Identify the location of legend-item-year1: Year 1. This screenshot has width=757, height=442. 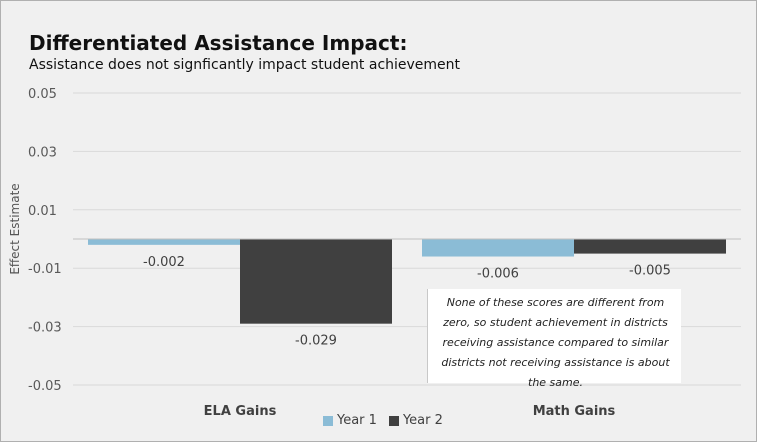
(350, 420).